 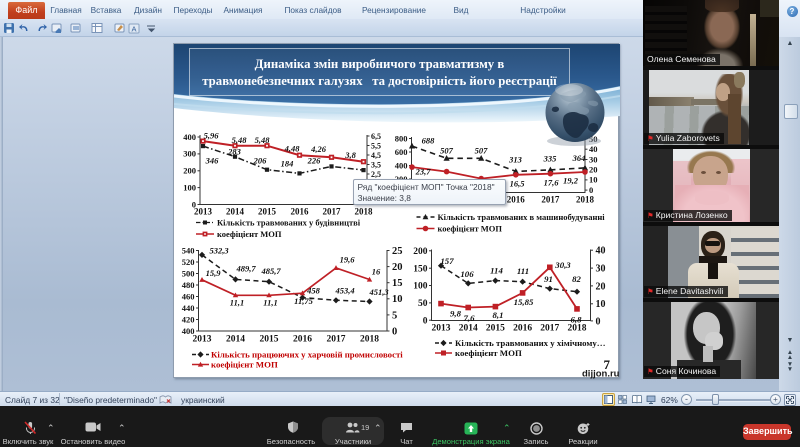 What do you see at coordinates (548, 279) in the screenshot?
I see `svg-text: 91` at bounding box center [548, 279].